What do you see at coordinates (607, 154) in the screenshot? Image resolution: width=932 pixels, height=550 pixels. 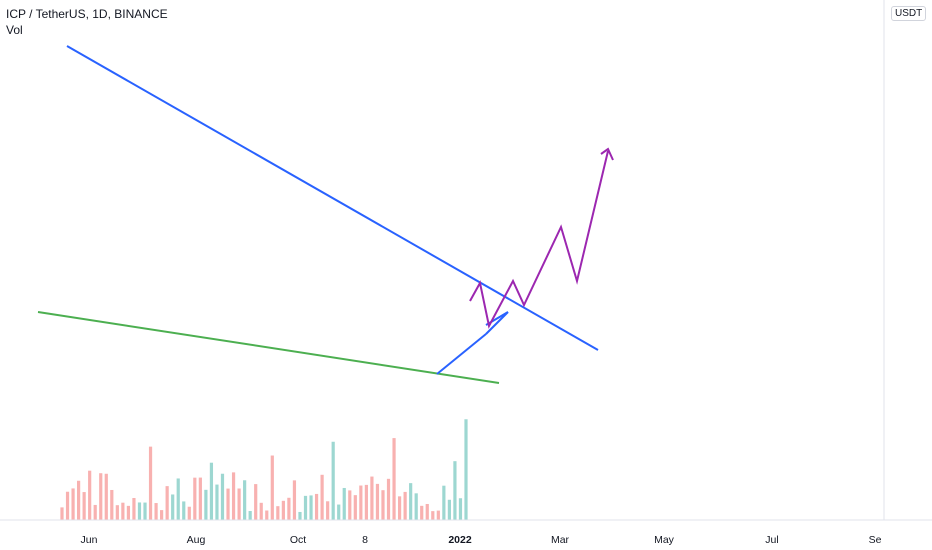 I see `projected-path-arrowhead` at bounding box center [607, 154].